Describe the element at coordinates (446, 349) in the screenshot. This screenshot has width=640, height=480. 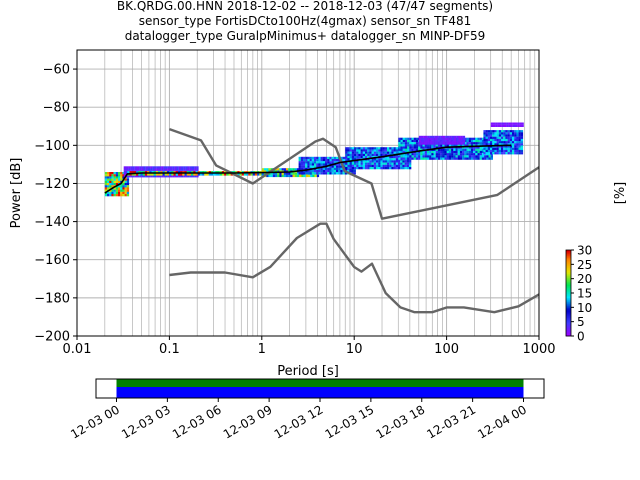
I see `x-tick-label: 100` at that location.